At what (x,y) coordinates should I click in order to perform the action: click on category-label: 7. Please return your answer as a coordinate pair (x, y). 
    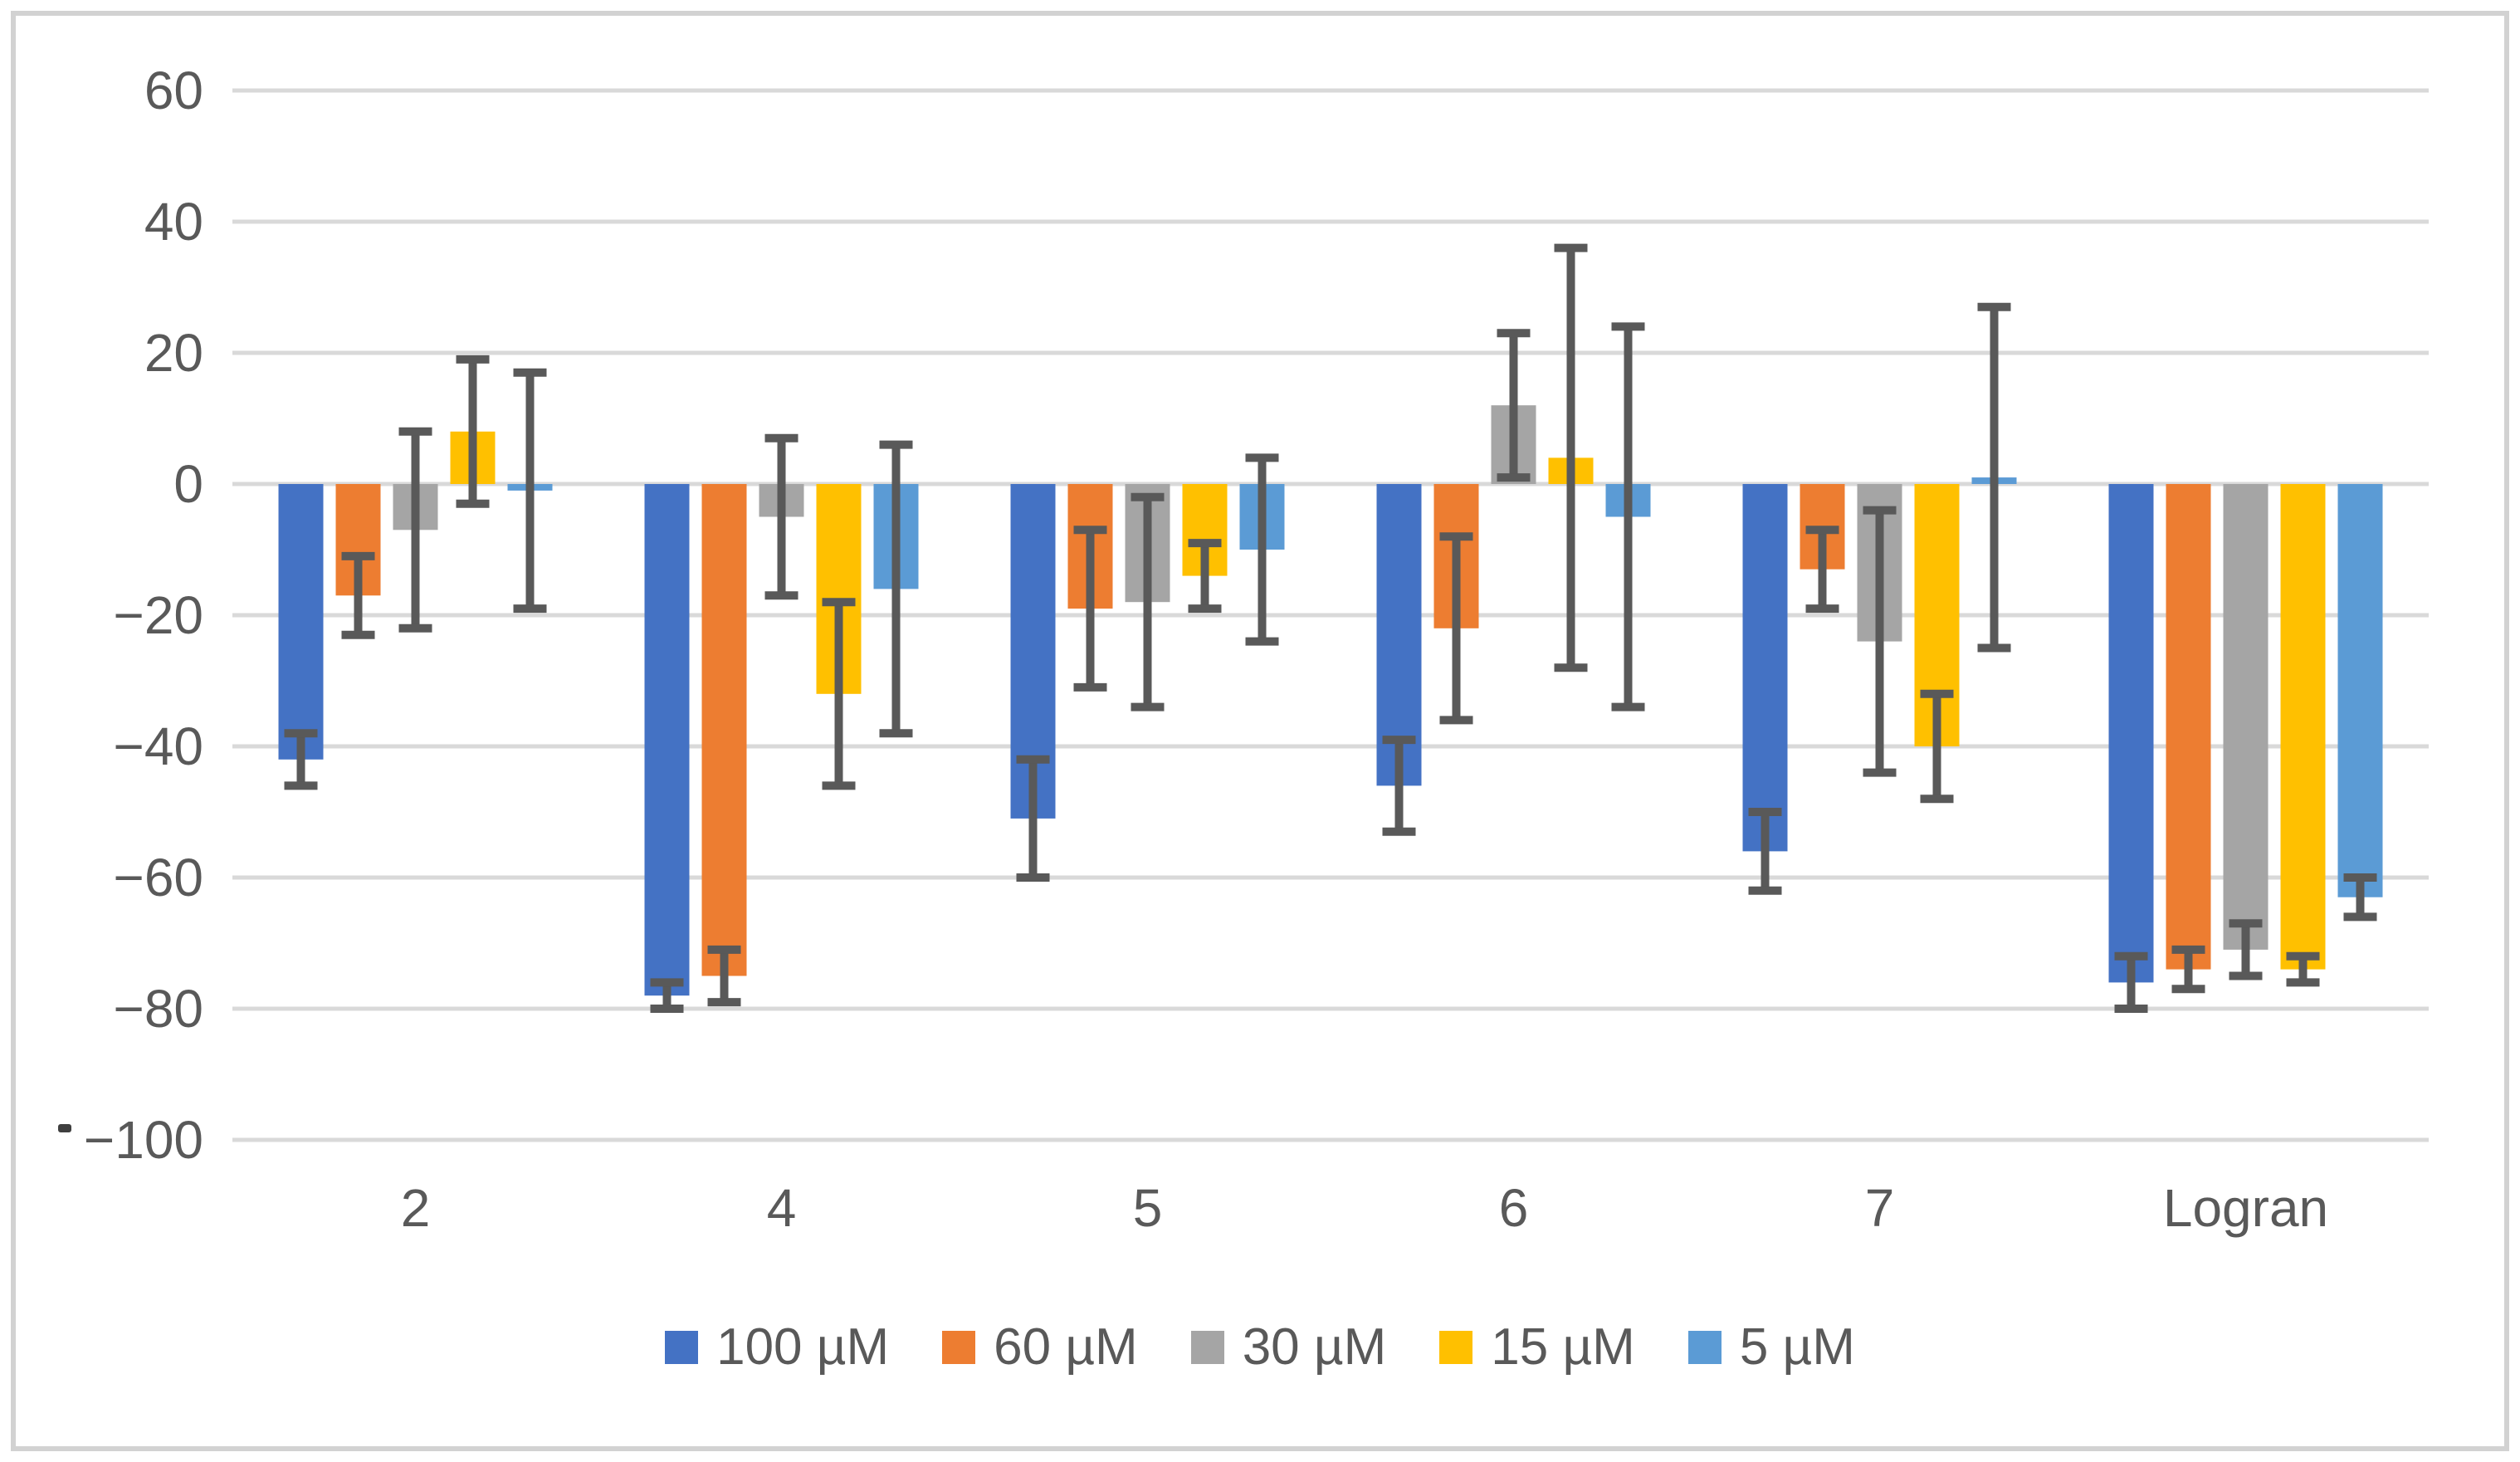
    Looking at the image, I should click on (1880, 1208).